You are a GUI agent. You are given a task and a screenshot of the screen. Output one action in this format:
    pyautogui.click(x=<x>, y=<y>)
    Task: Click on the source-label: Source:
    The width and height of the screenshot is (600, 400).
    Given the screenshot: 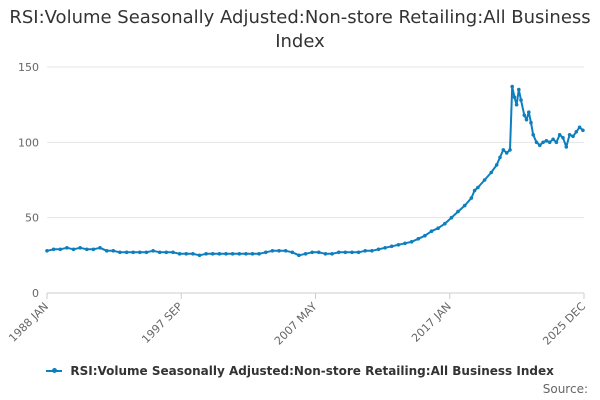 What is the action you would take?
    pyautogui.click(x=565, y=389)
    